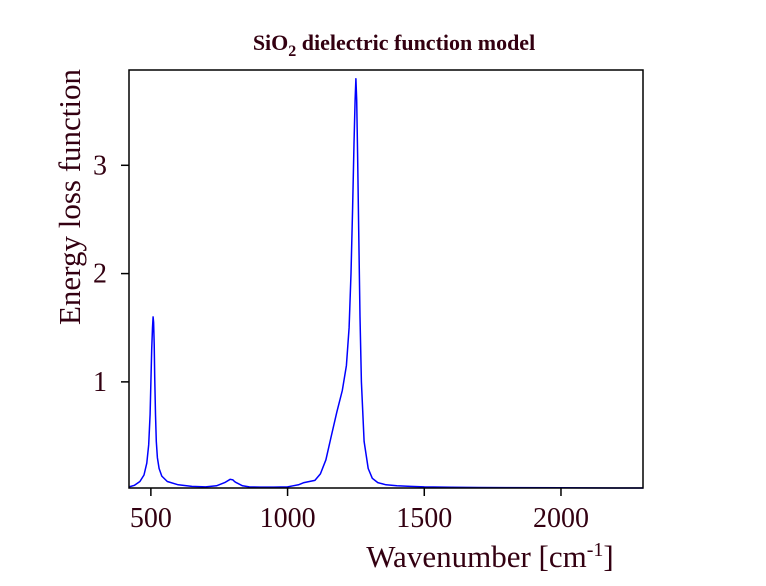  I want to click on x-axis-title: Wavenumber [cm-1], so click(489, 556).